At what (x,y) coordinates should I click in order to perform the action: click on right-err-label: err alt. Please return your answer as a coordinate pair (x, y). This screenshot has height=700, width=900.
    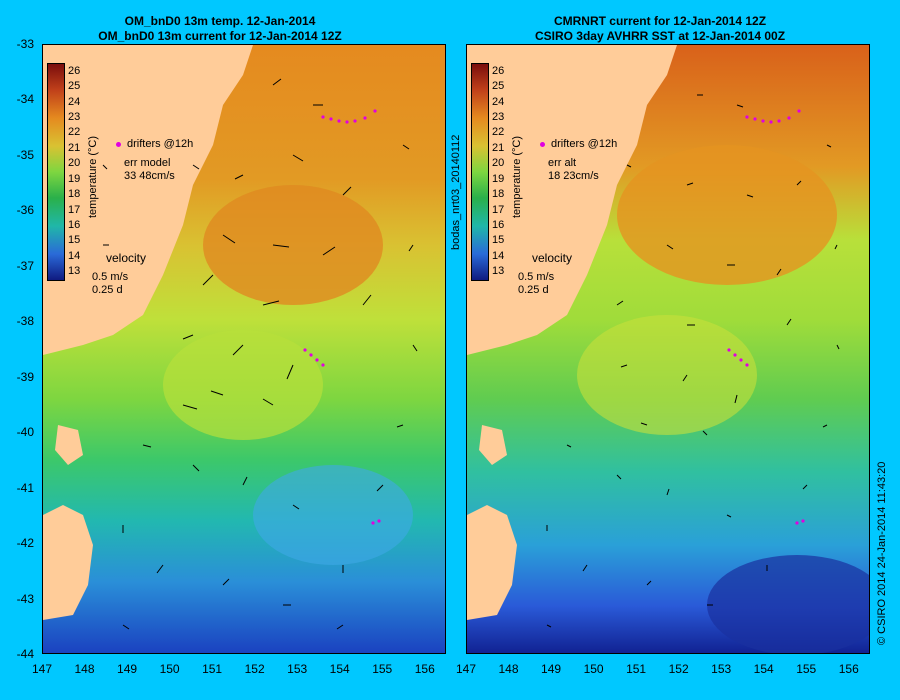
    Looking at the image, I should click on (562, 163).